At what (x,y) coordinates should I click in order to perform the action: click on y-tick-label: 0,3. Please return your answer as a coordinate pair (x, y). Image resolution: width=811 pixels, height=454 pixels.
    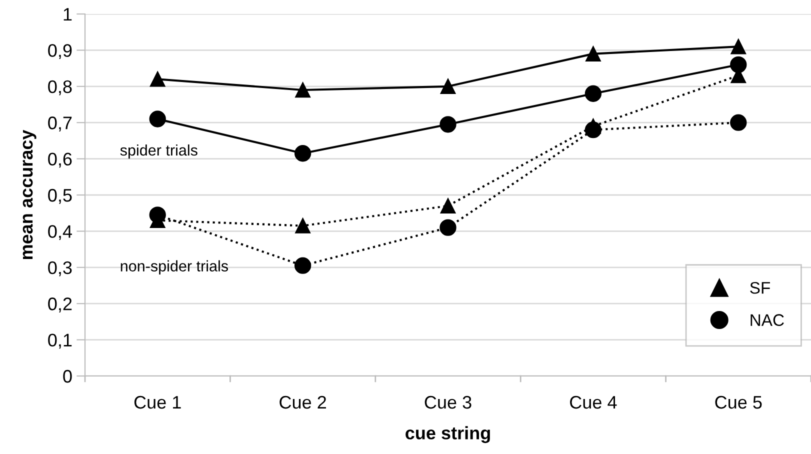
    Looking at the image, I should click on (60, 268).